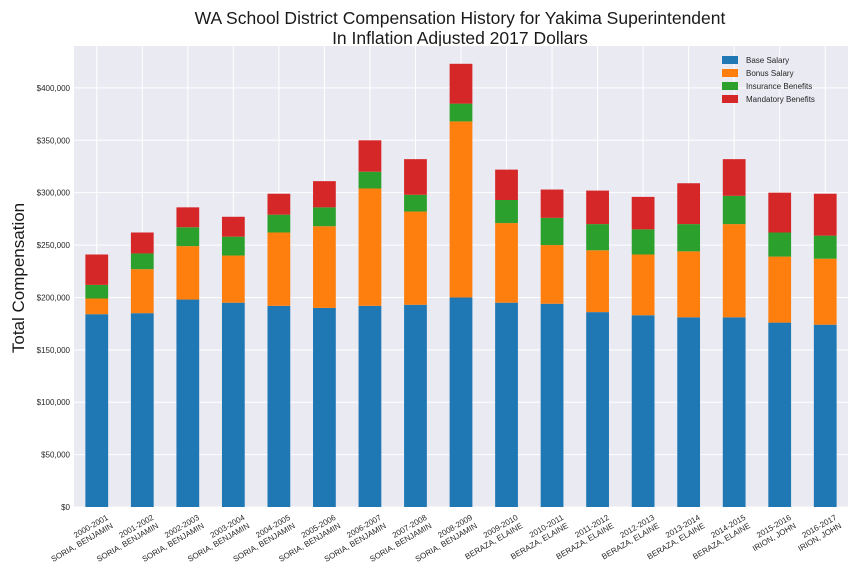 This screenshot has width=864, height=576. I want to click on y-tick-label: $50,000, so click(55, 455).